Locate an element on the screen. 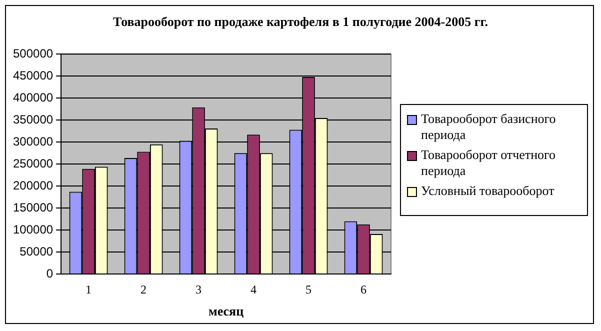 The height and width of the screenshot is (331, 601). y-tick-label: 250000 is located at coordinates (33, 163).